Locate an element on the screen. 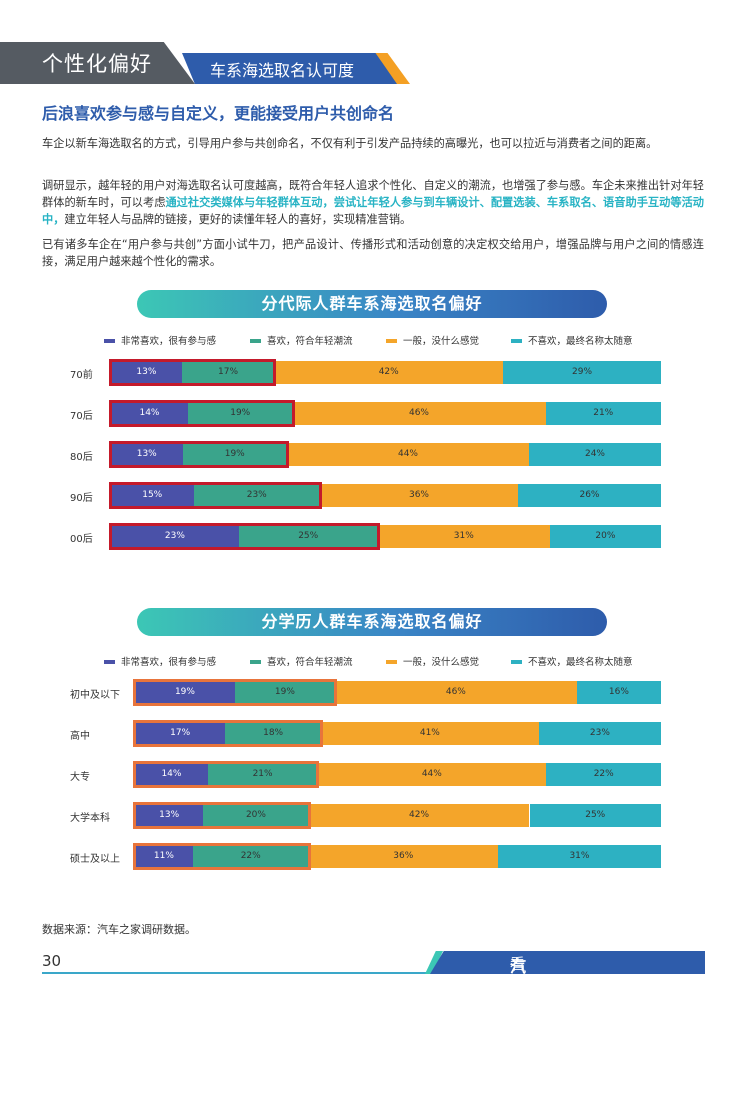 The width and height of the screenshot is (744, 1115). row-label: 大学本科 is located at coordinates (90, 818).